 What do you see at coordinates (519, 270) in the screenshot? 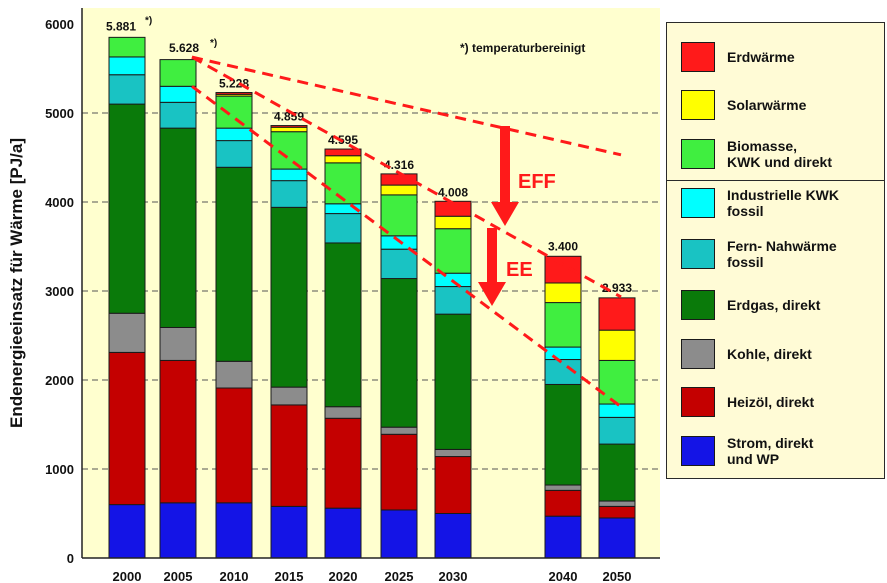
I see `annotation-ee: EE` at bounding box center [519, 270].